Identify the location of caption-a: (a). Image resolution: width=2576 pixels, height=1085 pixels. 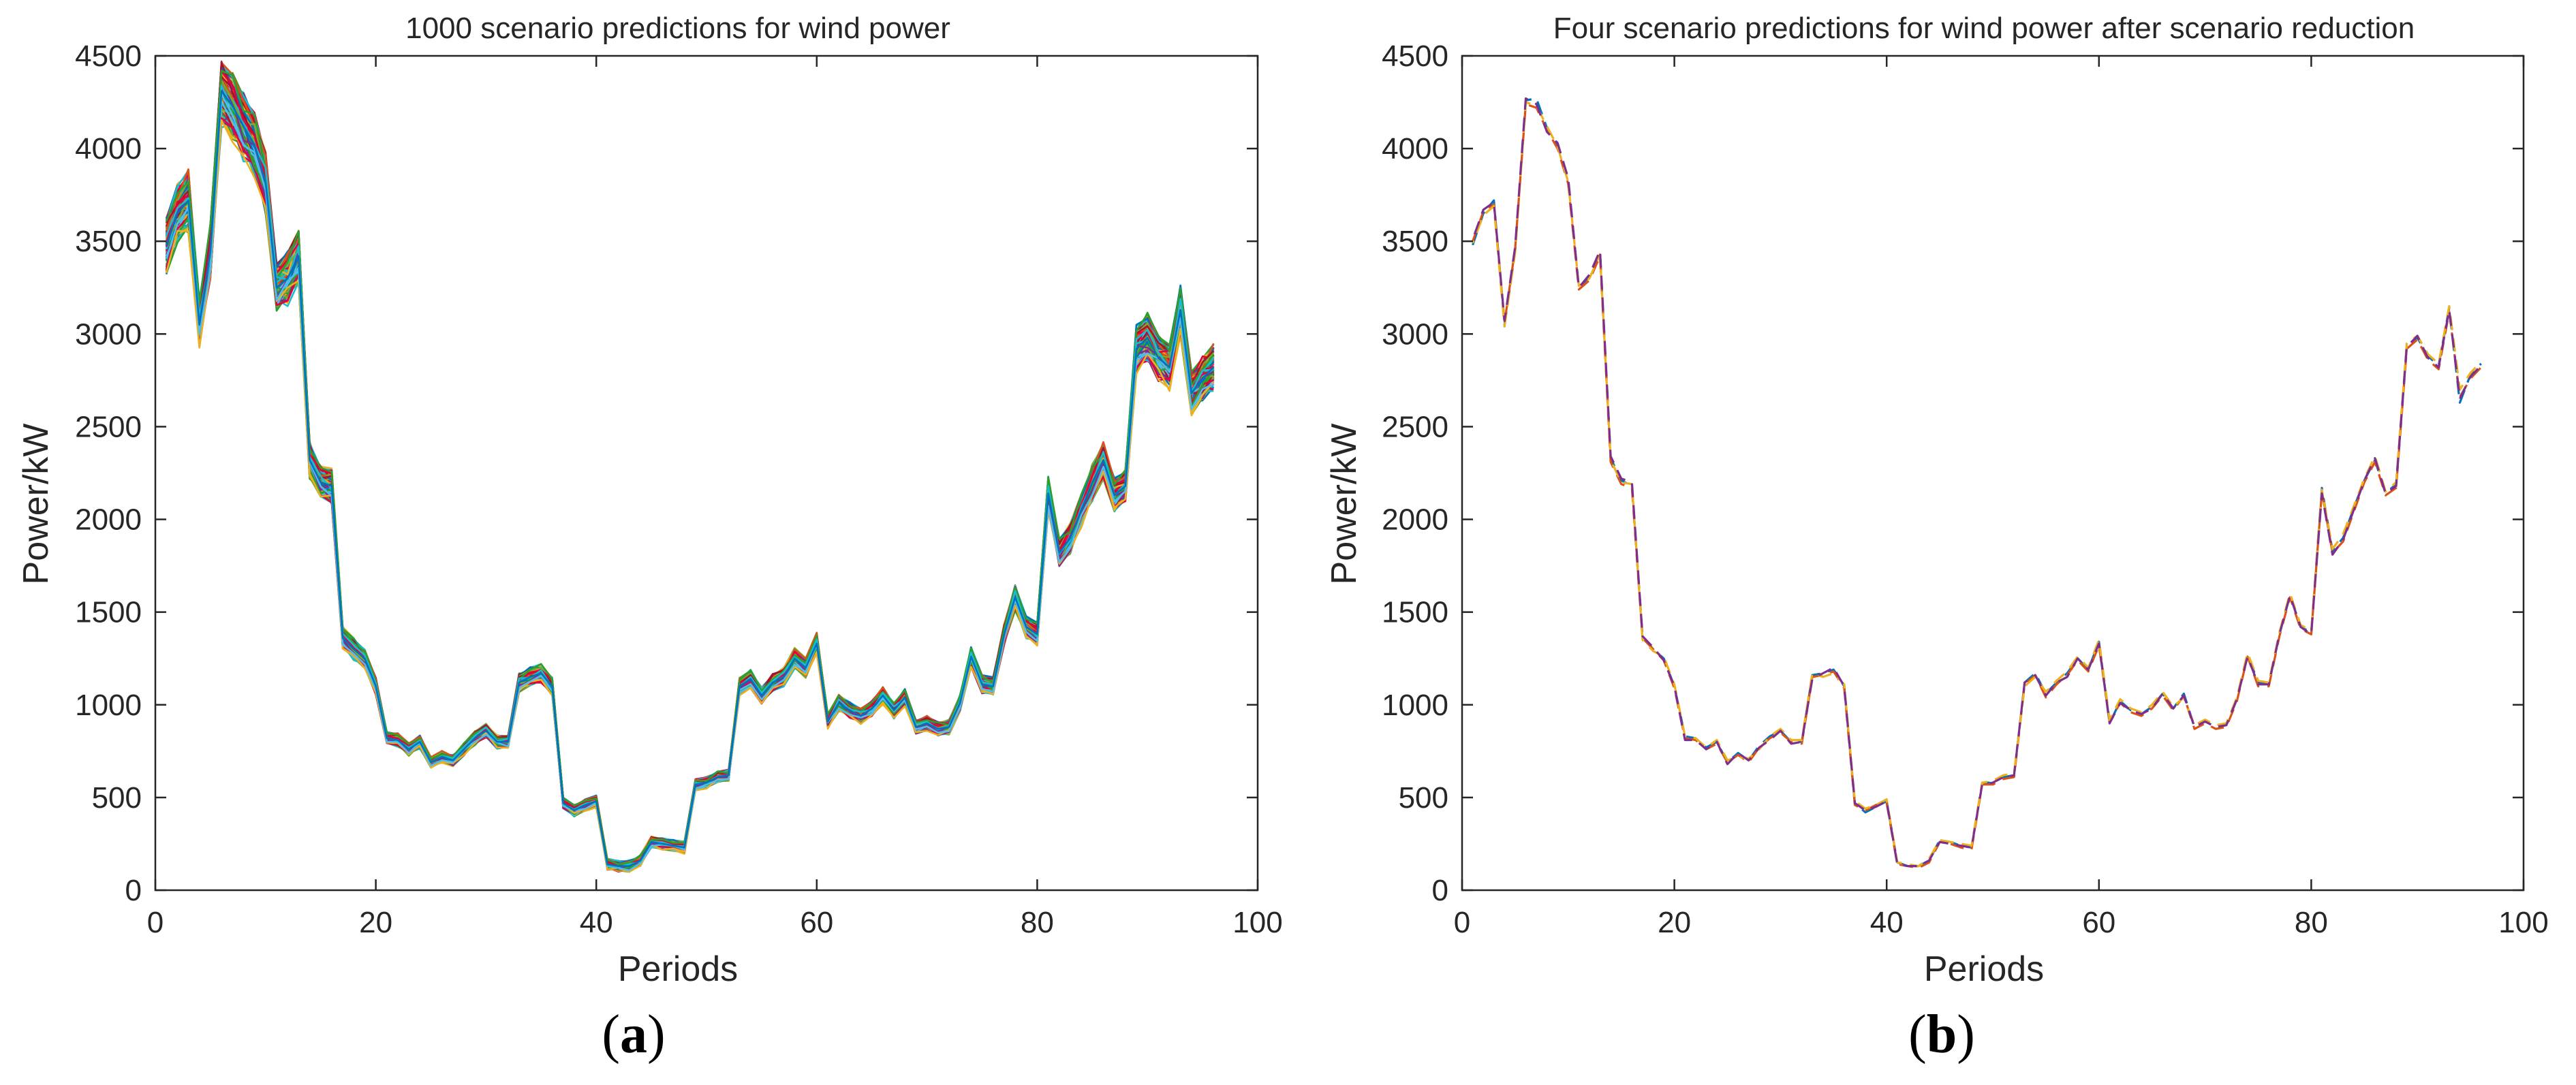
(633, 1035).